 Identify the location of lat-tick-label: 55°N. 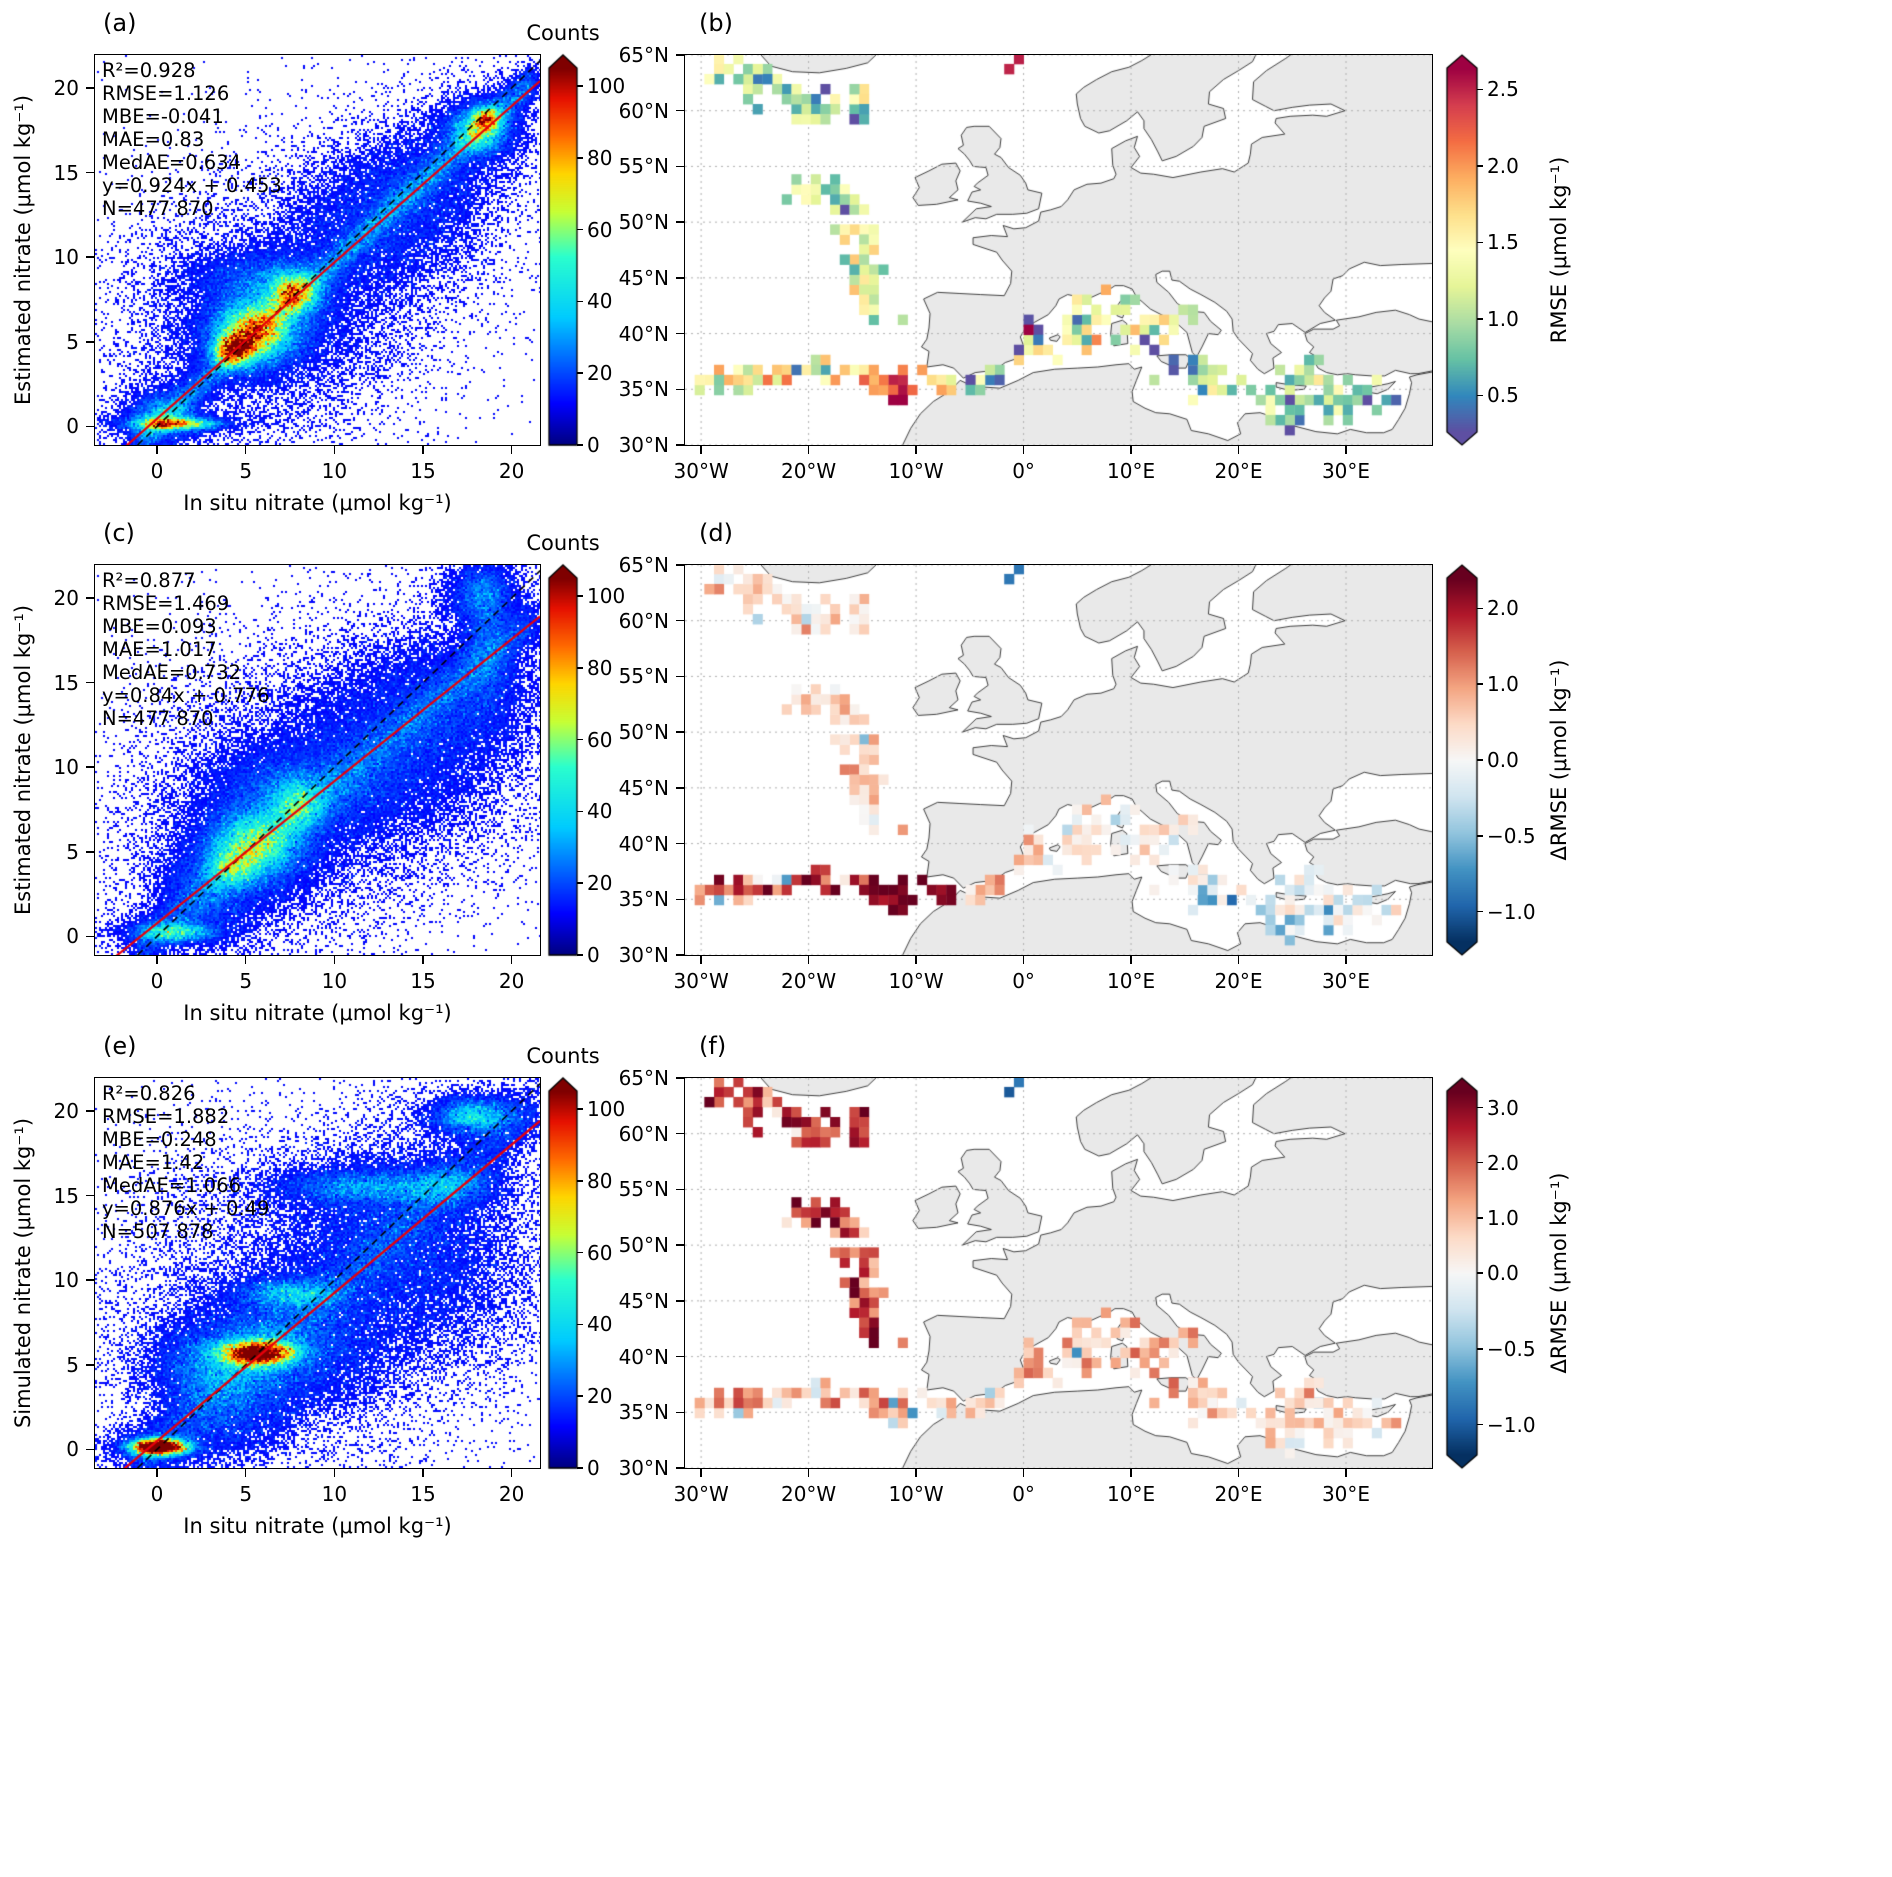
(643, 676).